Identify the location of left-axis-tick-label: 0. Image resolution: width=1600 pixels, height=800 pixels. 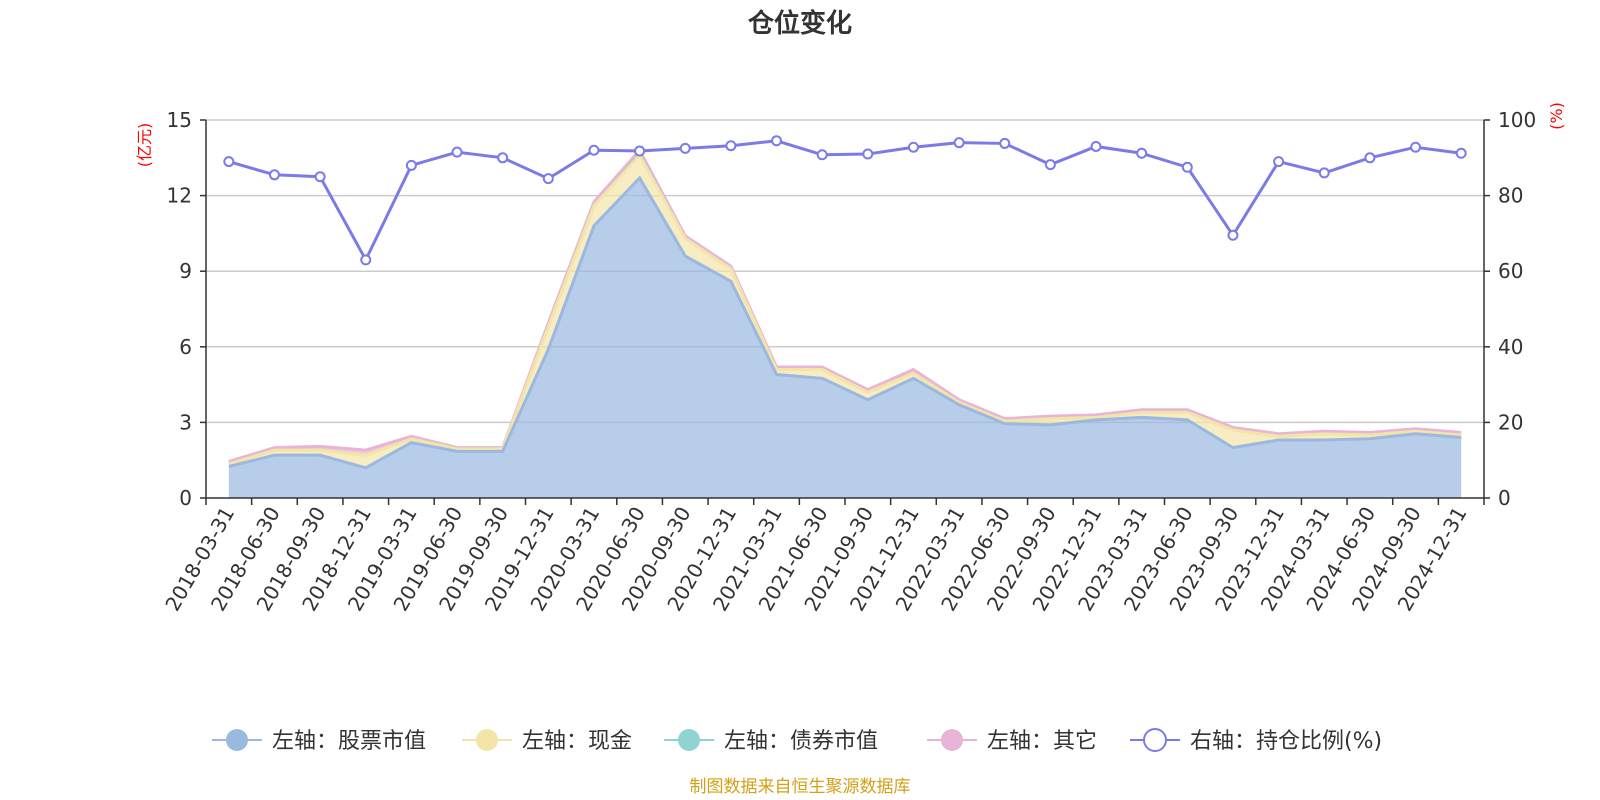
(185, 498).